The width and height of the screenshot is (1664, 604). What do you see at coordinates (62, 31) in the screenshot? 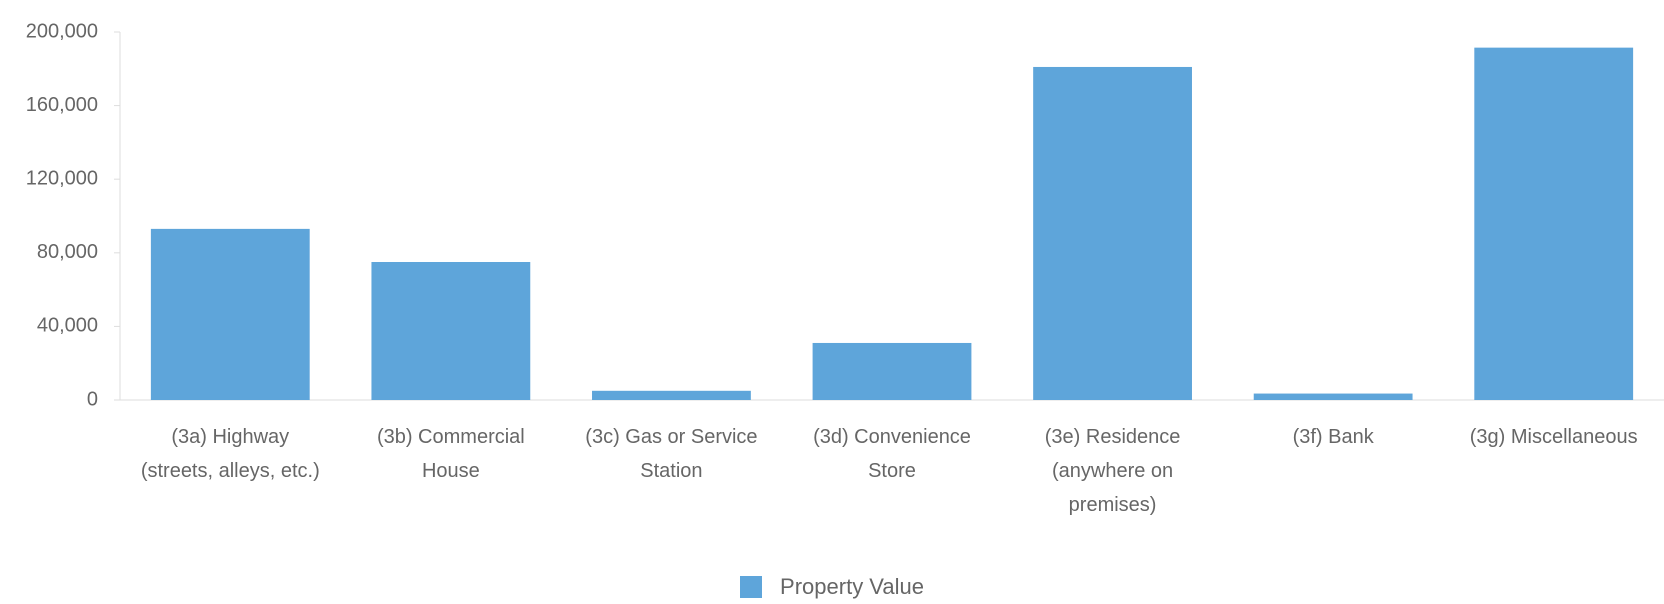
I see `y-tick-label: 200,000` at bounding box center [62, 31].